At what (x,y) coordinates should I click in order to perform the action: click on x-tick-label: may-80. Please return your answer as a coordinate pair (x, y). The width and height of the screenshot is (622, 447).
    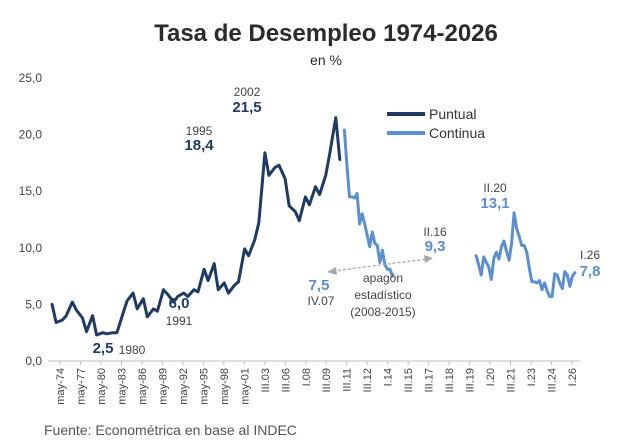
    Looking at the image, I should click on (102, 386).